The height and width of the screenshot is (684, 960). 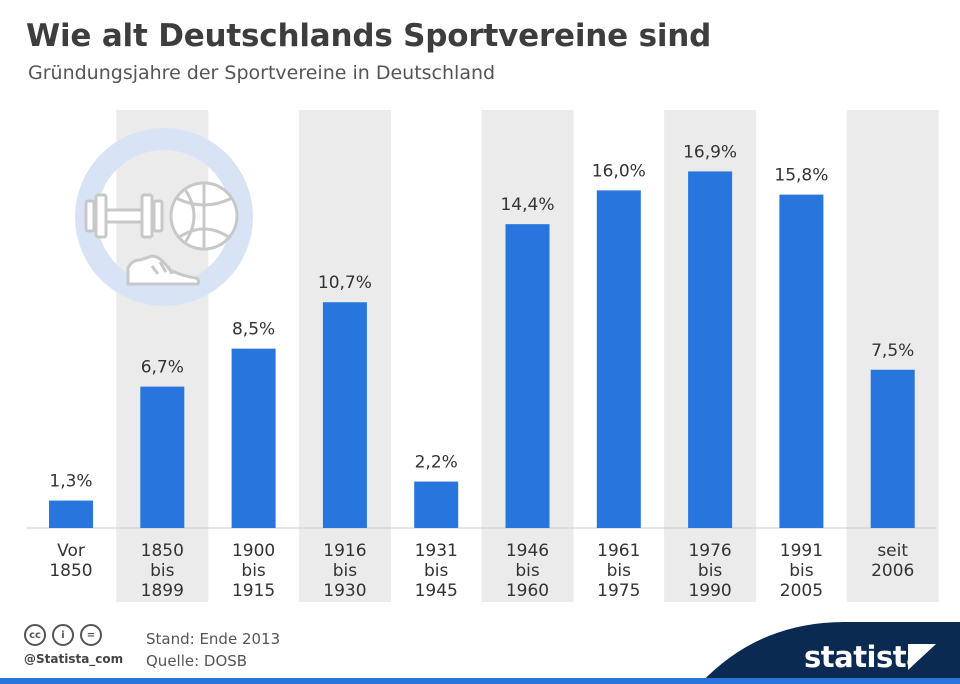 I want to click on category-label: 1975, so click(x=618, y=591).